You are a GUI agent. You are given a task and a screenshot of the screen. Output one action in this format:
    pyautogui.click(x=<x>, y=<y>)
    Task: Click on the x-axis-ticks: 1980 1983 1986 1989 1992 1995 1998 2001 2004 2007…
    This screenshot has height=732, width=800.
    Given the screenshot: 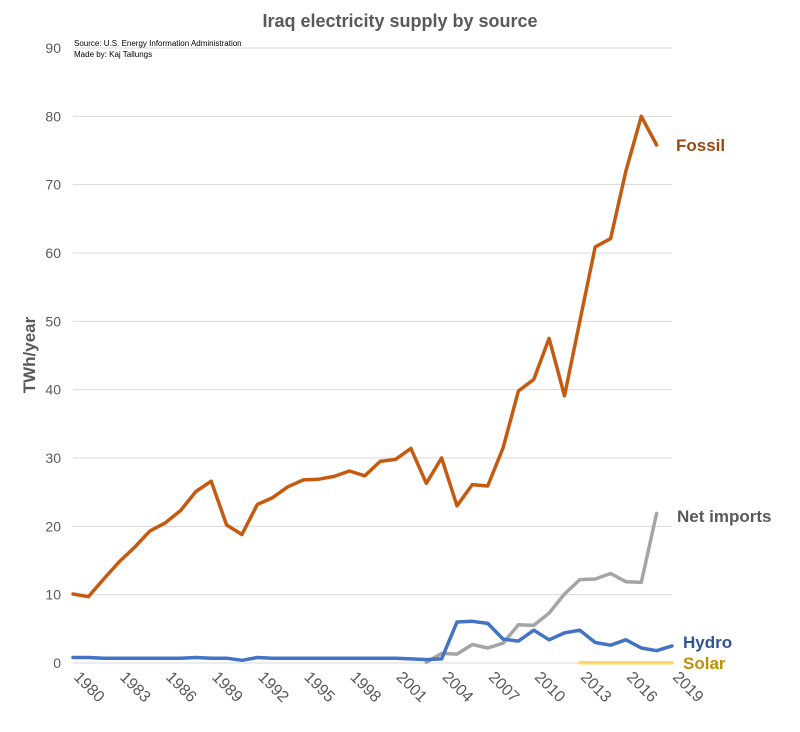 What is the action you would take?
    pyautogui.click(x=388, y=687)
    